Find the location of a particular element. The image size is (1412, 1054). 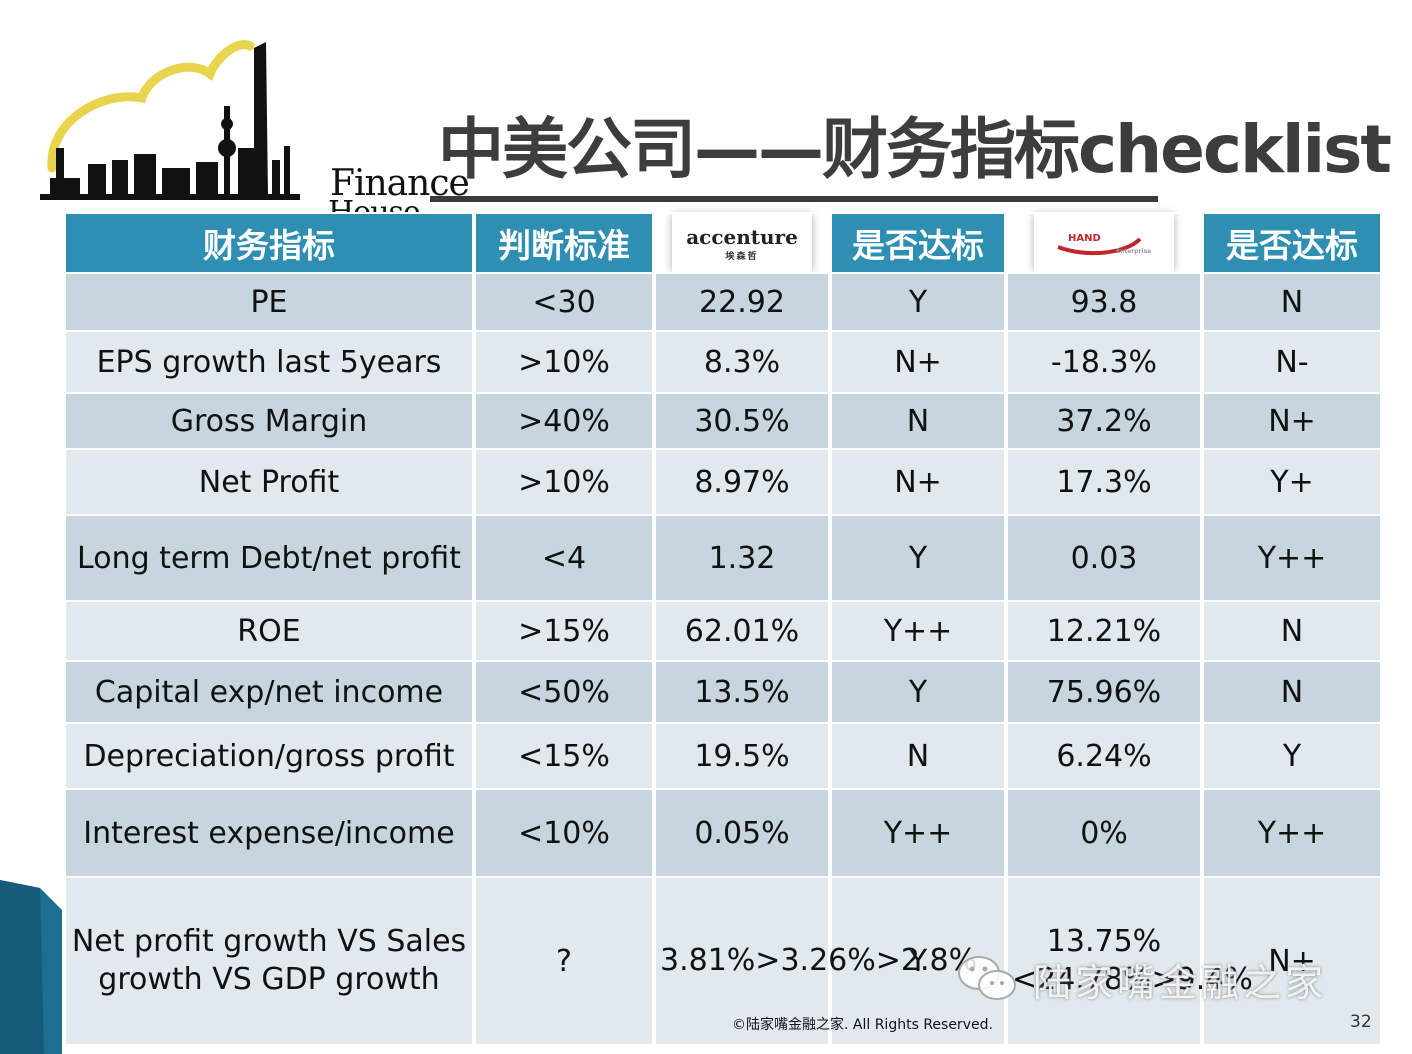

hand-met-cell: N- is located at coordinates (1292, 362).